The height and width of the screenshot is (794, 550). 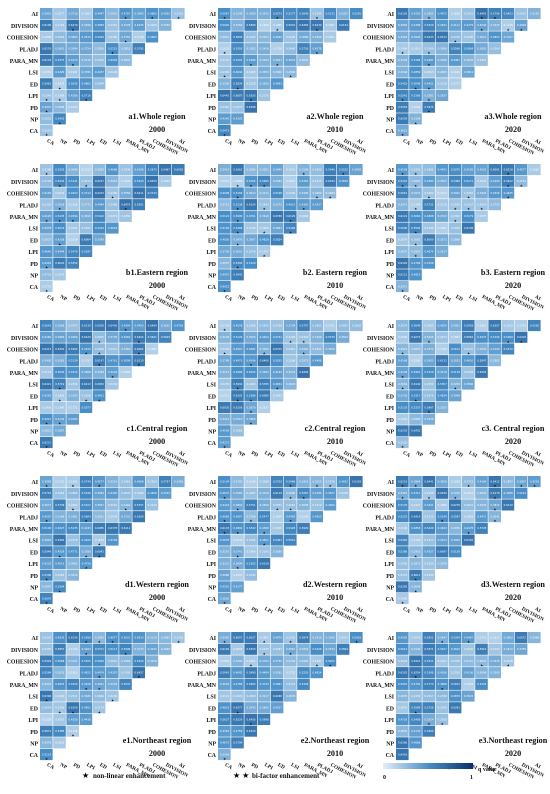 I want to click on cell-value: 0.4478, so click(x=468, y=528).